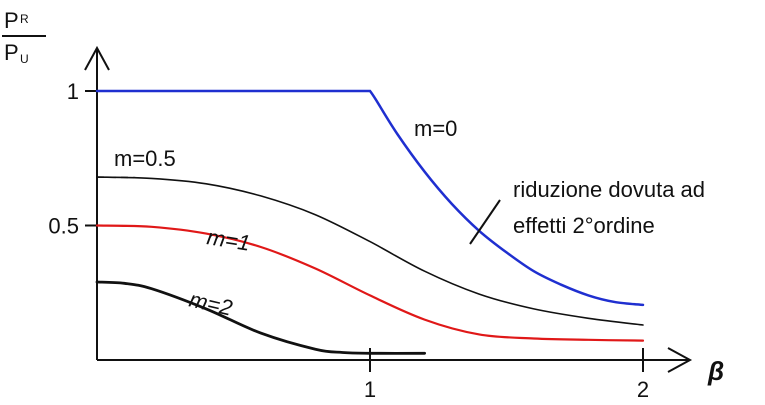 This screenshot has height=405, width=765. I want to click on y-label-numerator: P, so click(11, 20).